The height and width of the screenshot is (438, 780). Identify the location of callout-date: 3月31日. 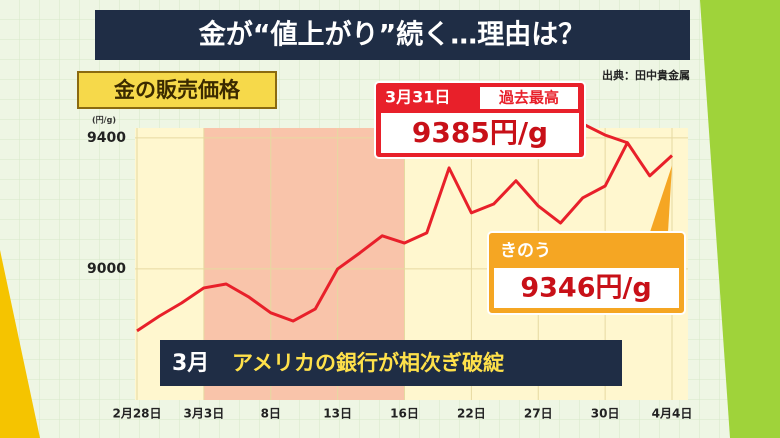
(417, 97).